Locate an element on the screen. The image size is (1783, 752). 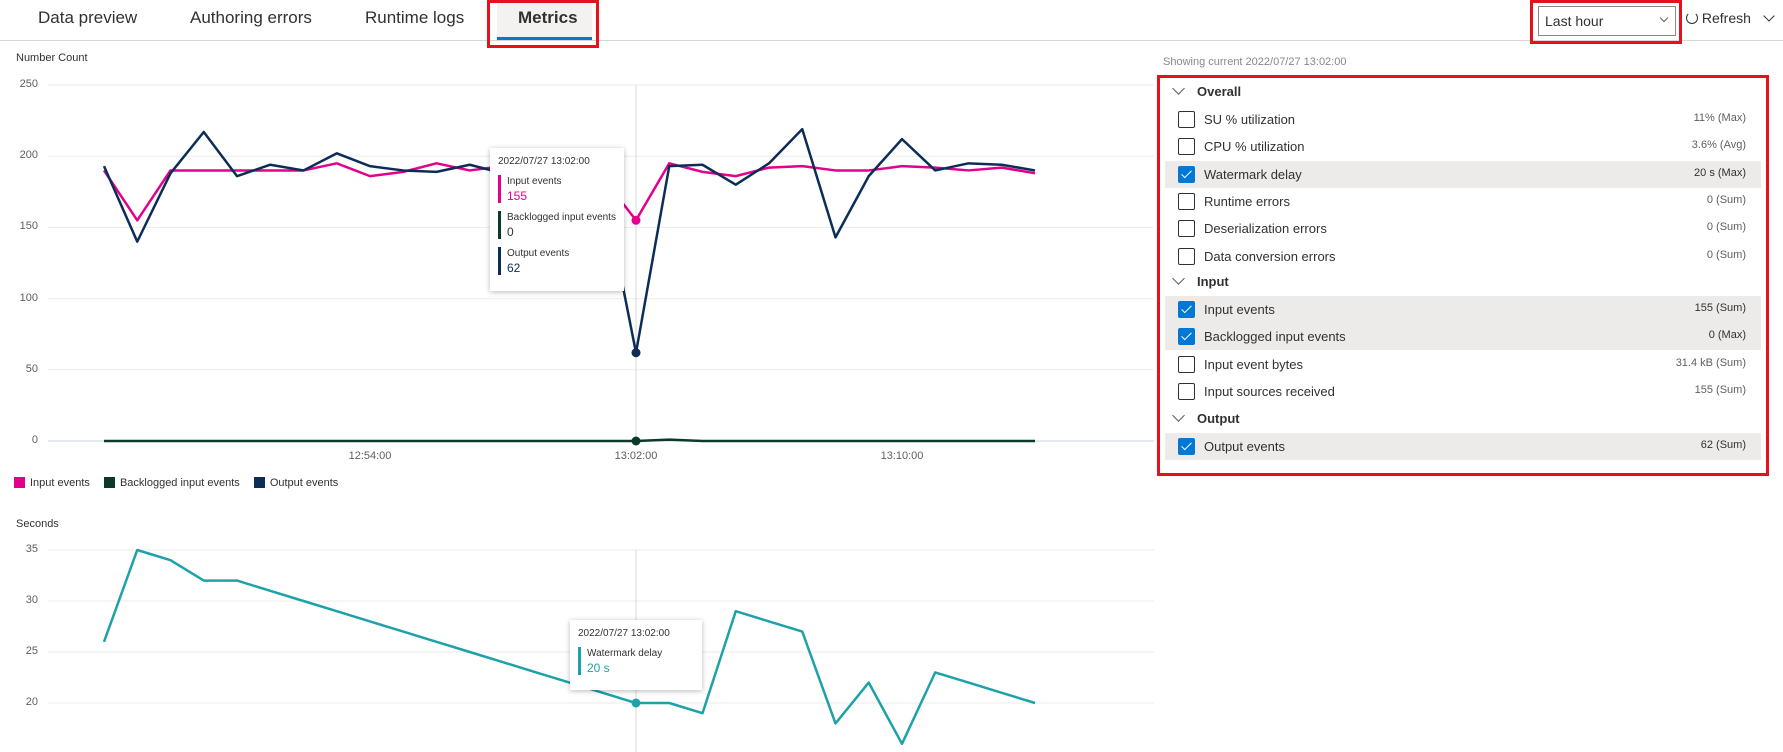
metric-label: Runtime errors is located at coordinates (1247, 201).